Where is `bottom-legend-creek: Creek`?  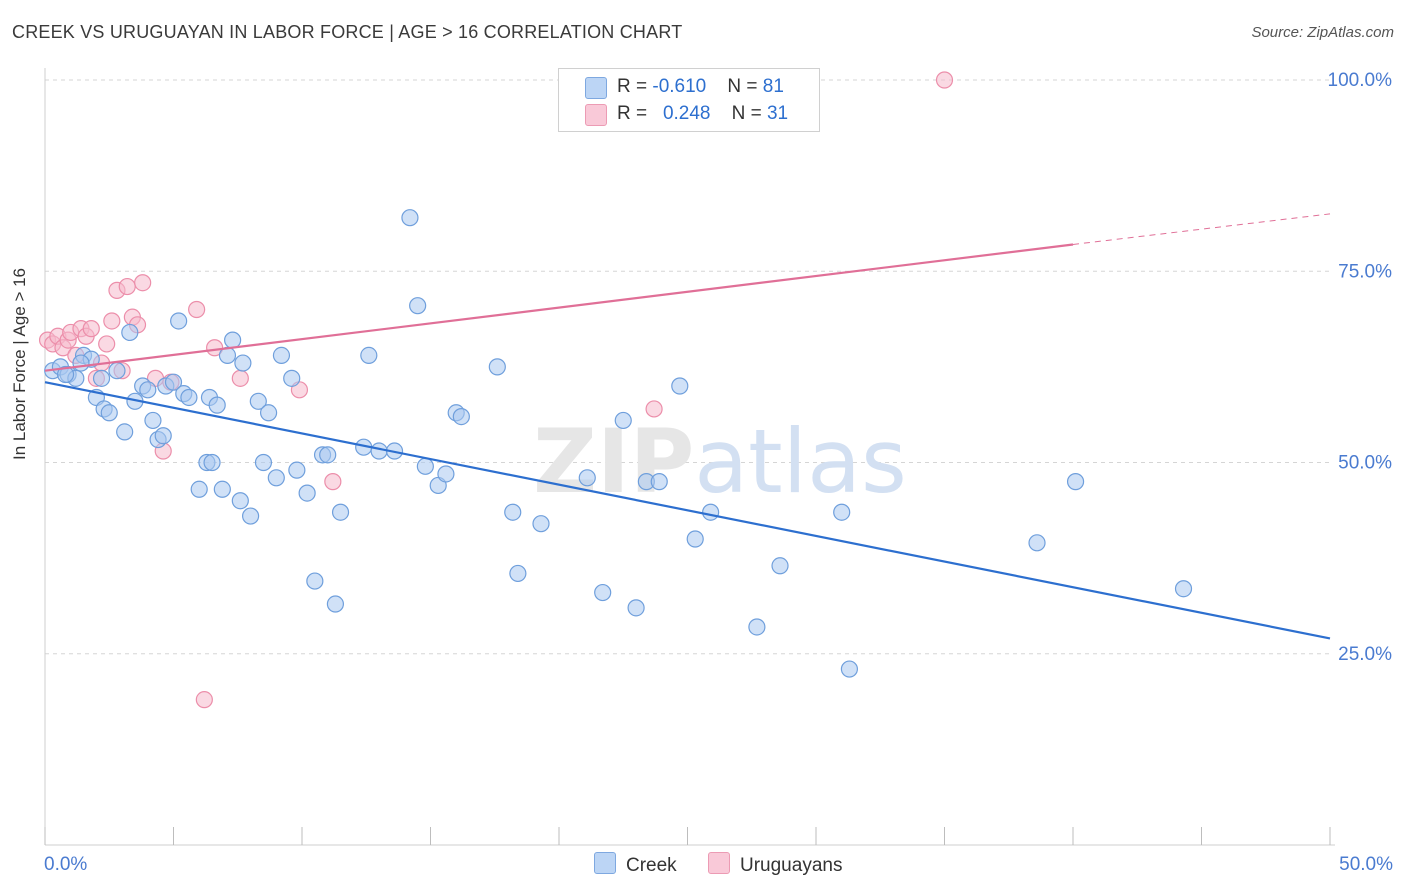 bottom-legend-creek: Creek is located at coordinates (635, 864).